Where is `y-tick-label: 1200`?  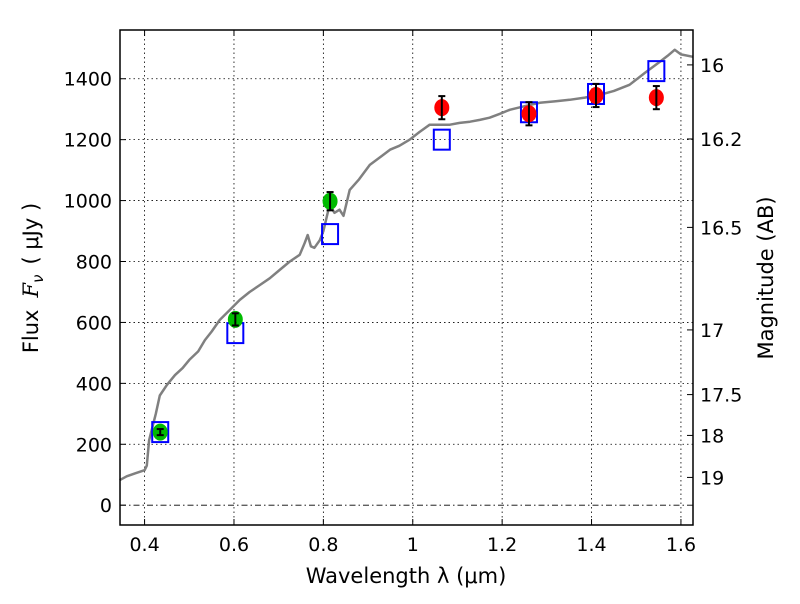
y-tick-label: 1200 is located at coordinates (88, 141).